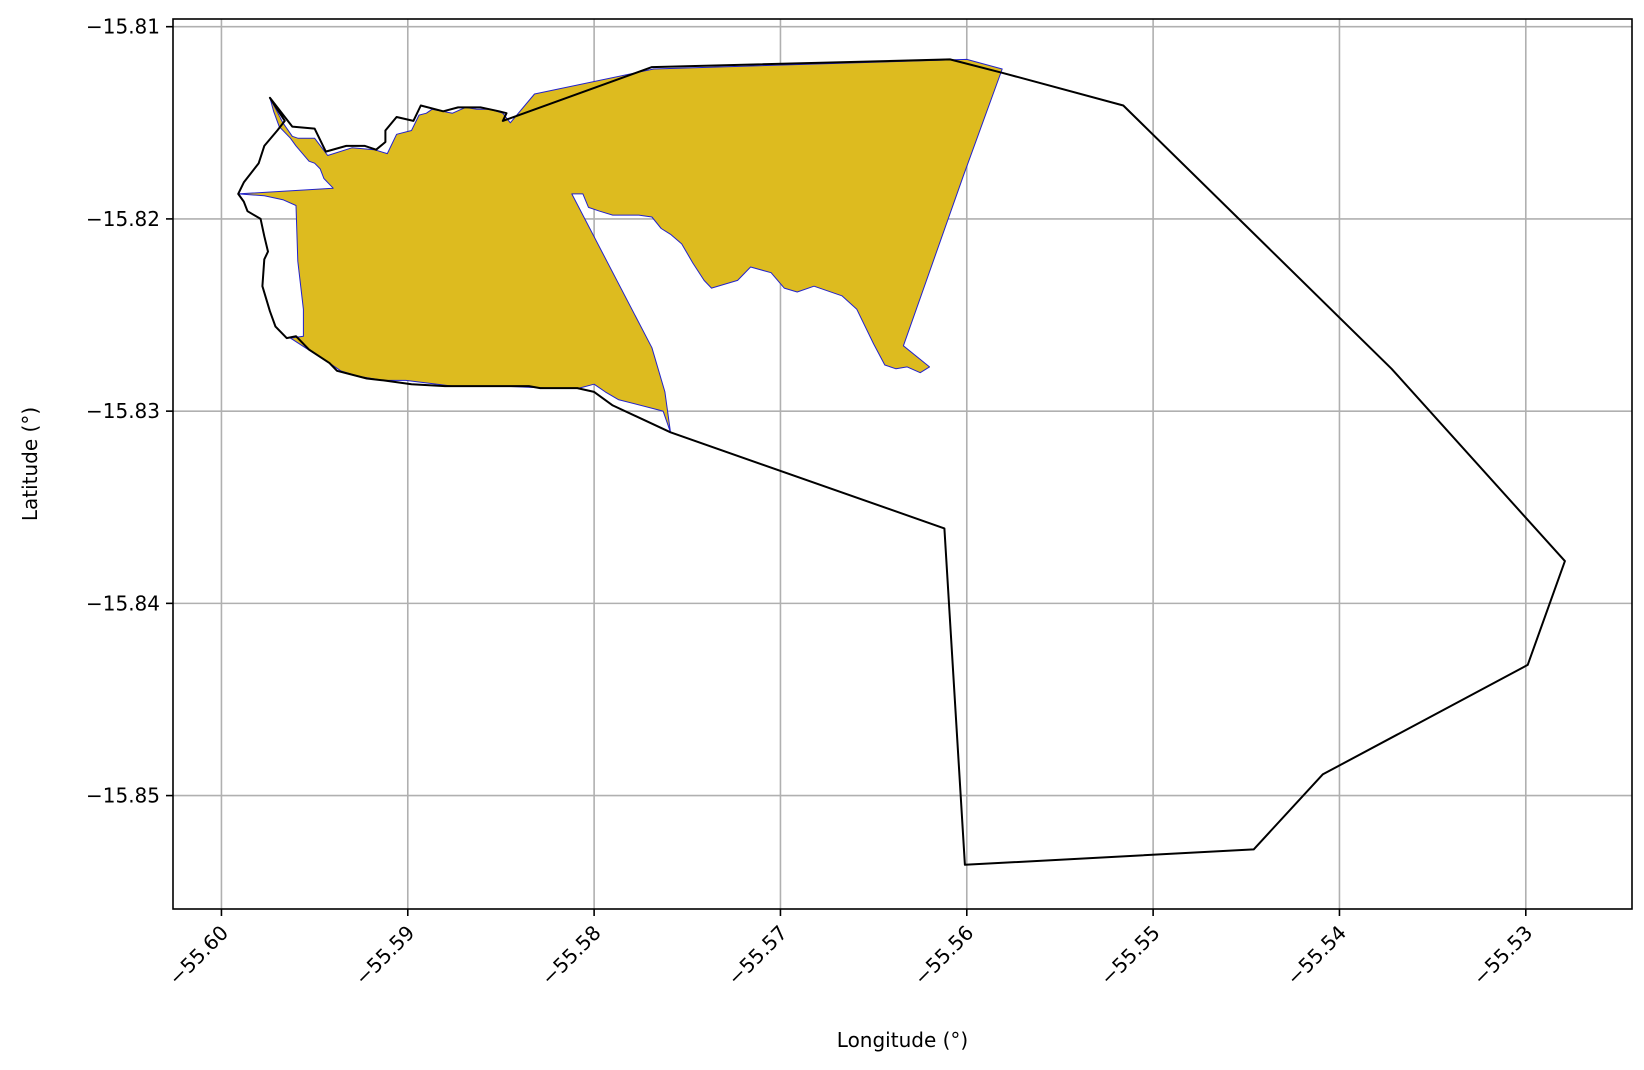  I want to click on x-axis-label: Longitude (°), so click(902, 1040).